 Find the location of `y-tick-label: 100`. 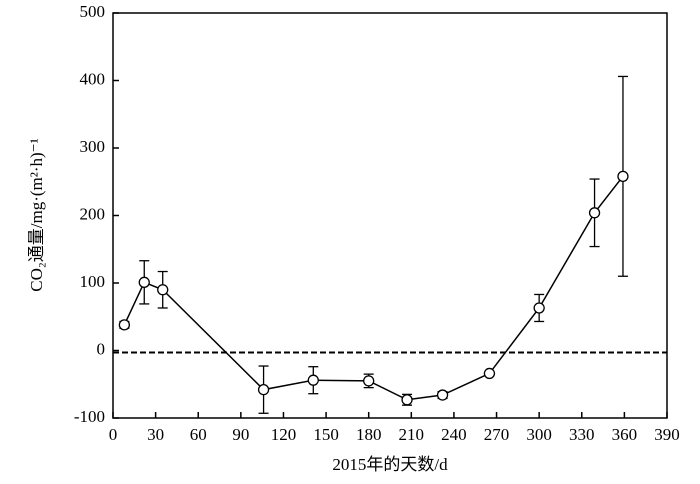

y-tick-label: 100 is located at coordinates (93, 281).